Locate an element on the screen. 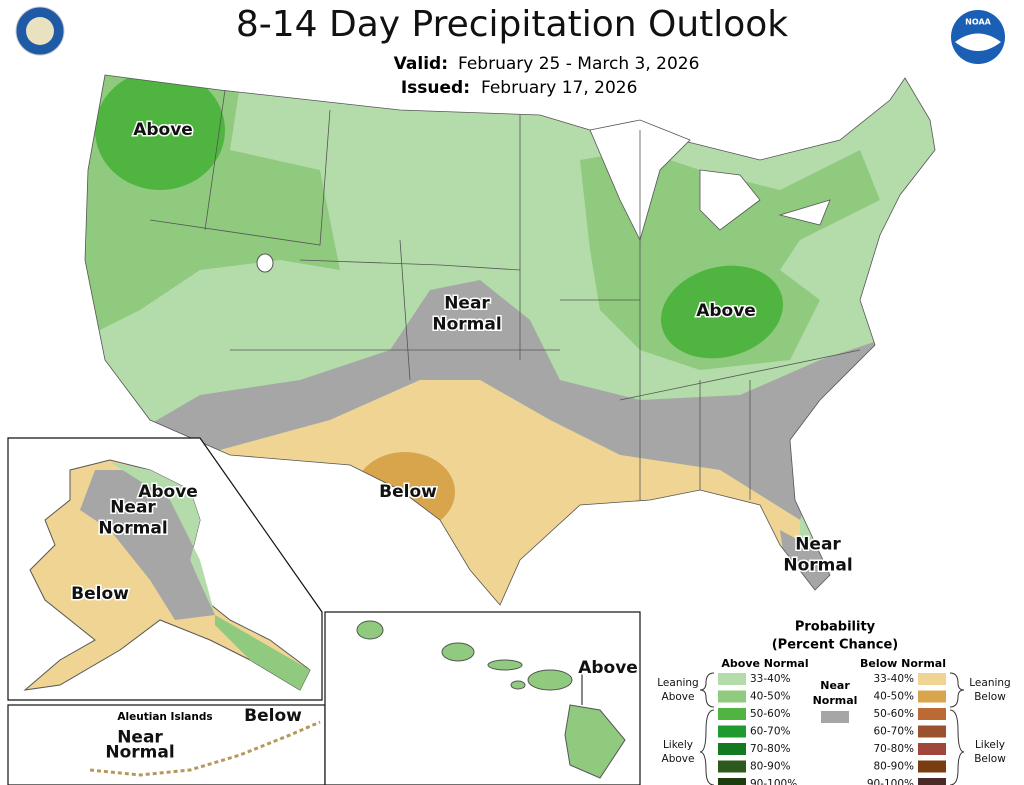 Image resolution: width=1024 pixels, height=785 pixels. below-range: 50-60% is located at coordinates (894, 714).